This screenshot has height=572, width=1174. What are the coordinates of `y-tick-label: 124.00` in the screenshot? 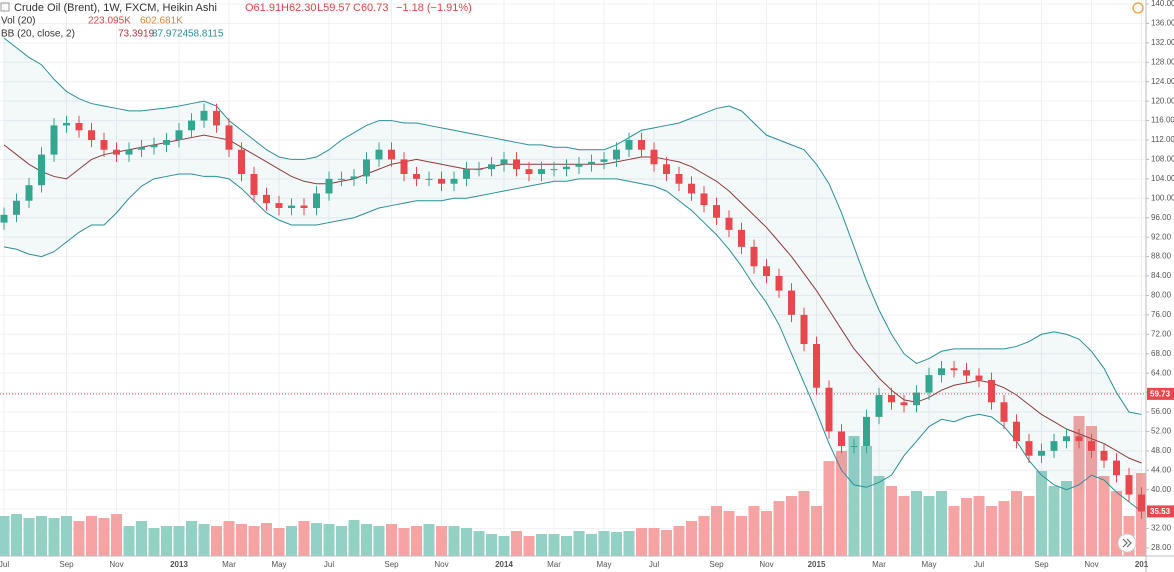 It's located at (1162, 81).